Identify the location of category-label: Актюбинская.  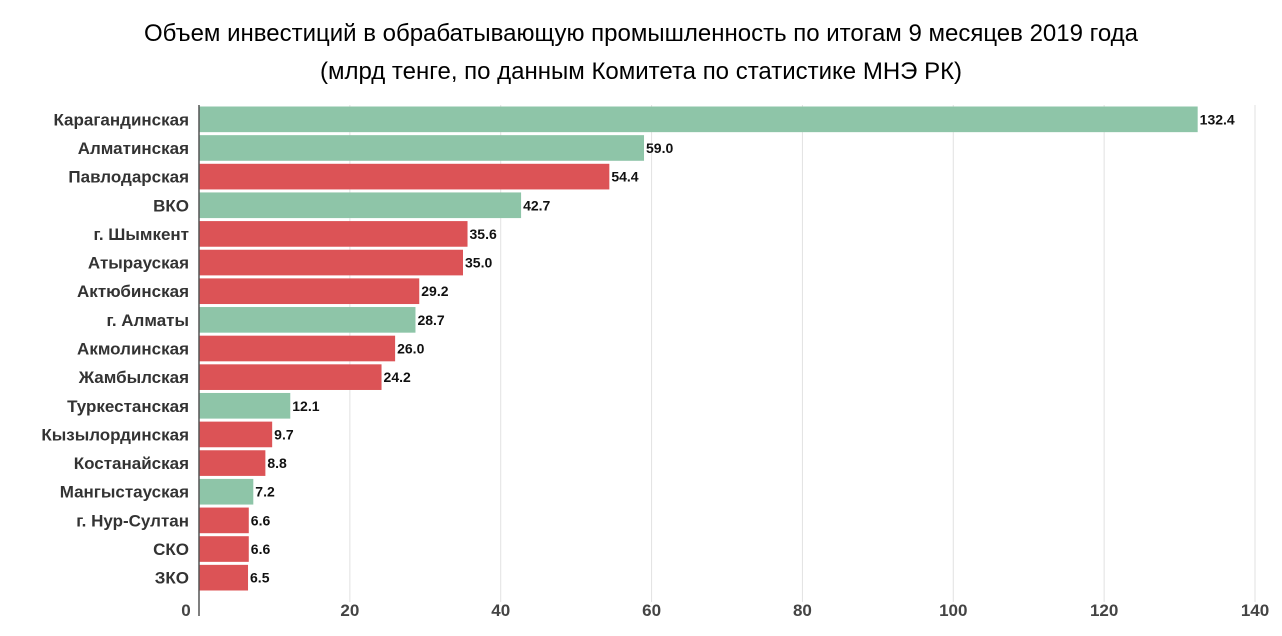
(133, 291).